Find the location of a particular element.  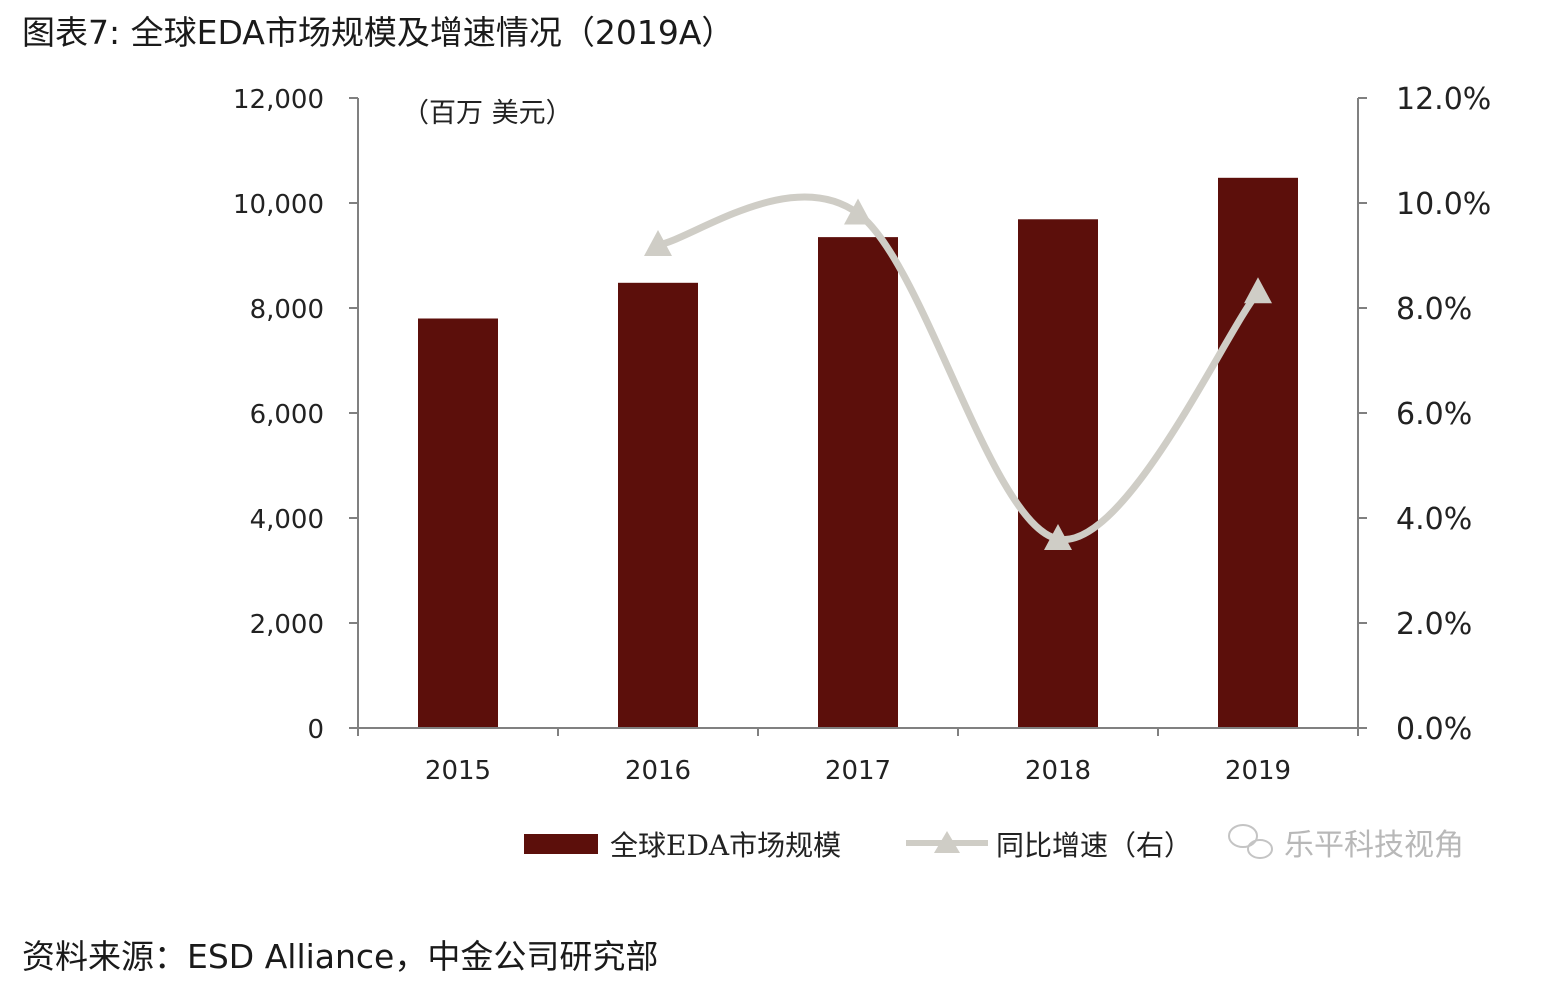

right-tick-label: 6.0% is located at coordinates (1434, 414).